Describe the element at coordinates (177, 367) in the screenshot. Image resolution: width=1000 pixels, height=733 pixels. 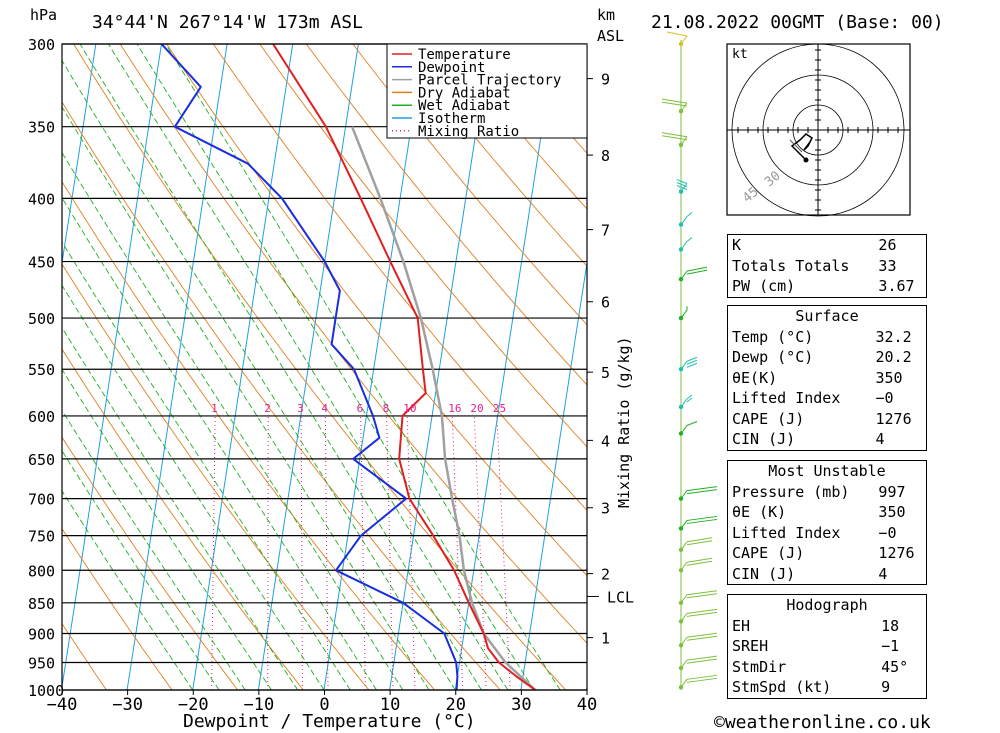
I see `isotherm-line` at that location.